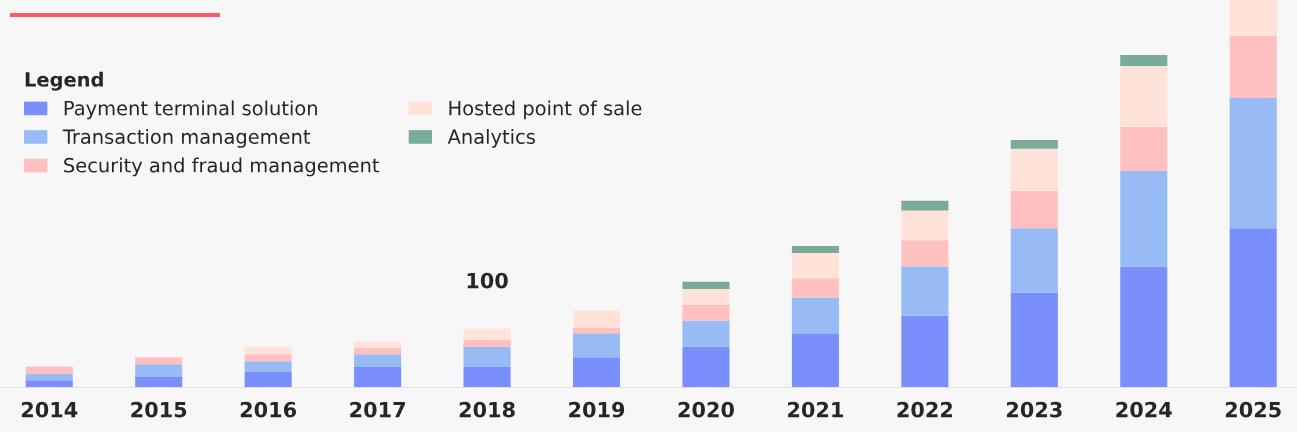 The width and height of the screenshot is (1297, 432). What do you see at coordinates (597, 409) in the screenshot?
I see `x-tick-label: 2019` at bounding box center [597, 409].